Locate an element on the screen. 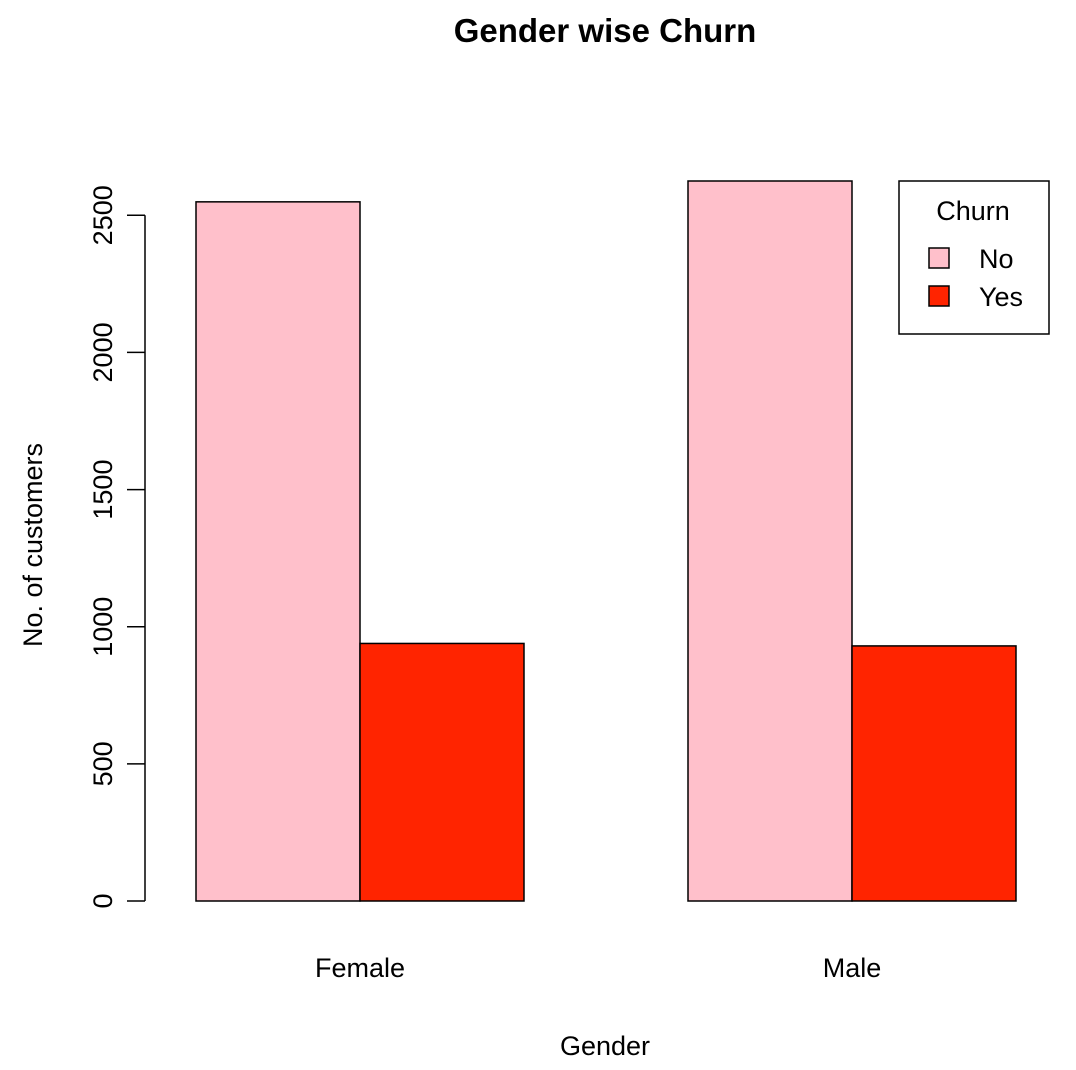  y-tick-label: 1500 is located at coordinates (103, 490).